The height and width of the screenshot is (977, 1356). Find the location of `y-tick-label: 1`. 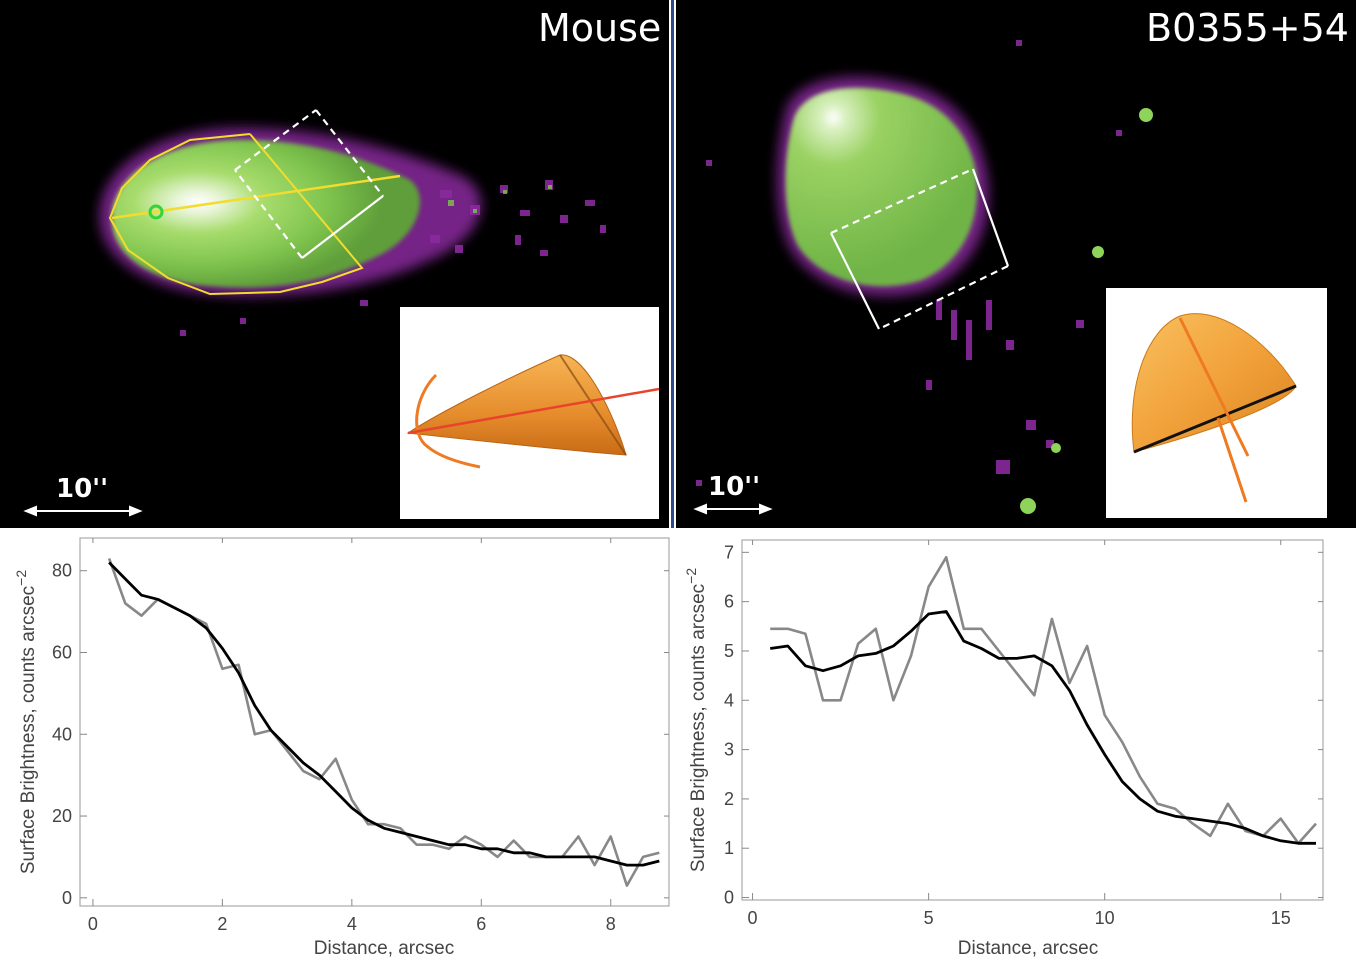

y-tick-label: 1 is located at coordinates (729, 848).